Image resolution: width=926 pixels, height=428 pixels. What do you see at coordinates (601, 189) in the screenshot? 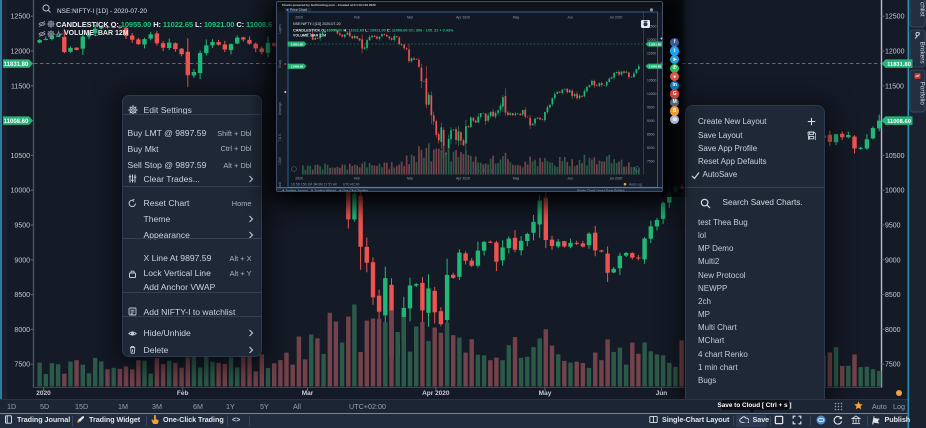
I see `svg-text:Single-Chart Layout Save P: Single-Chart Layout Save Publish` at bounding box center [601, 189].